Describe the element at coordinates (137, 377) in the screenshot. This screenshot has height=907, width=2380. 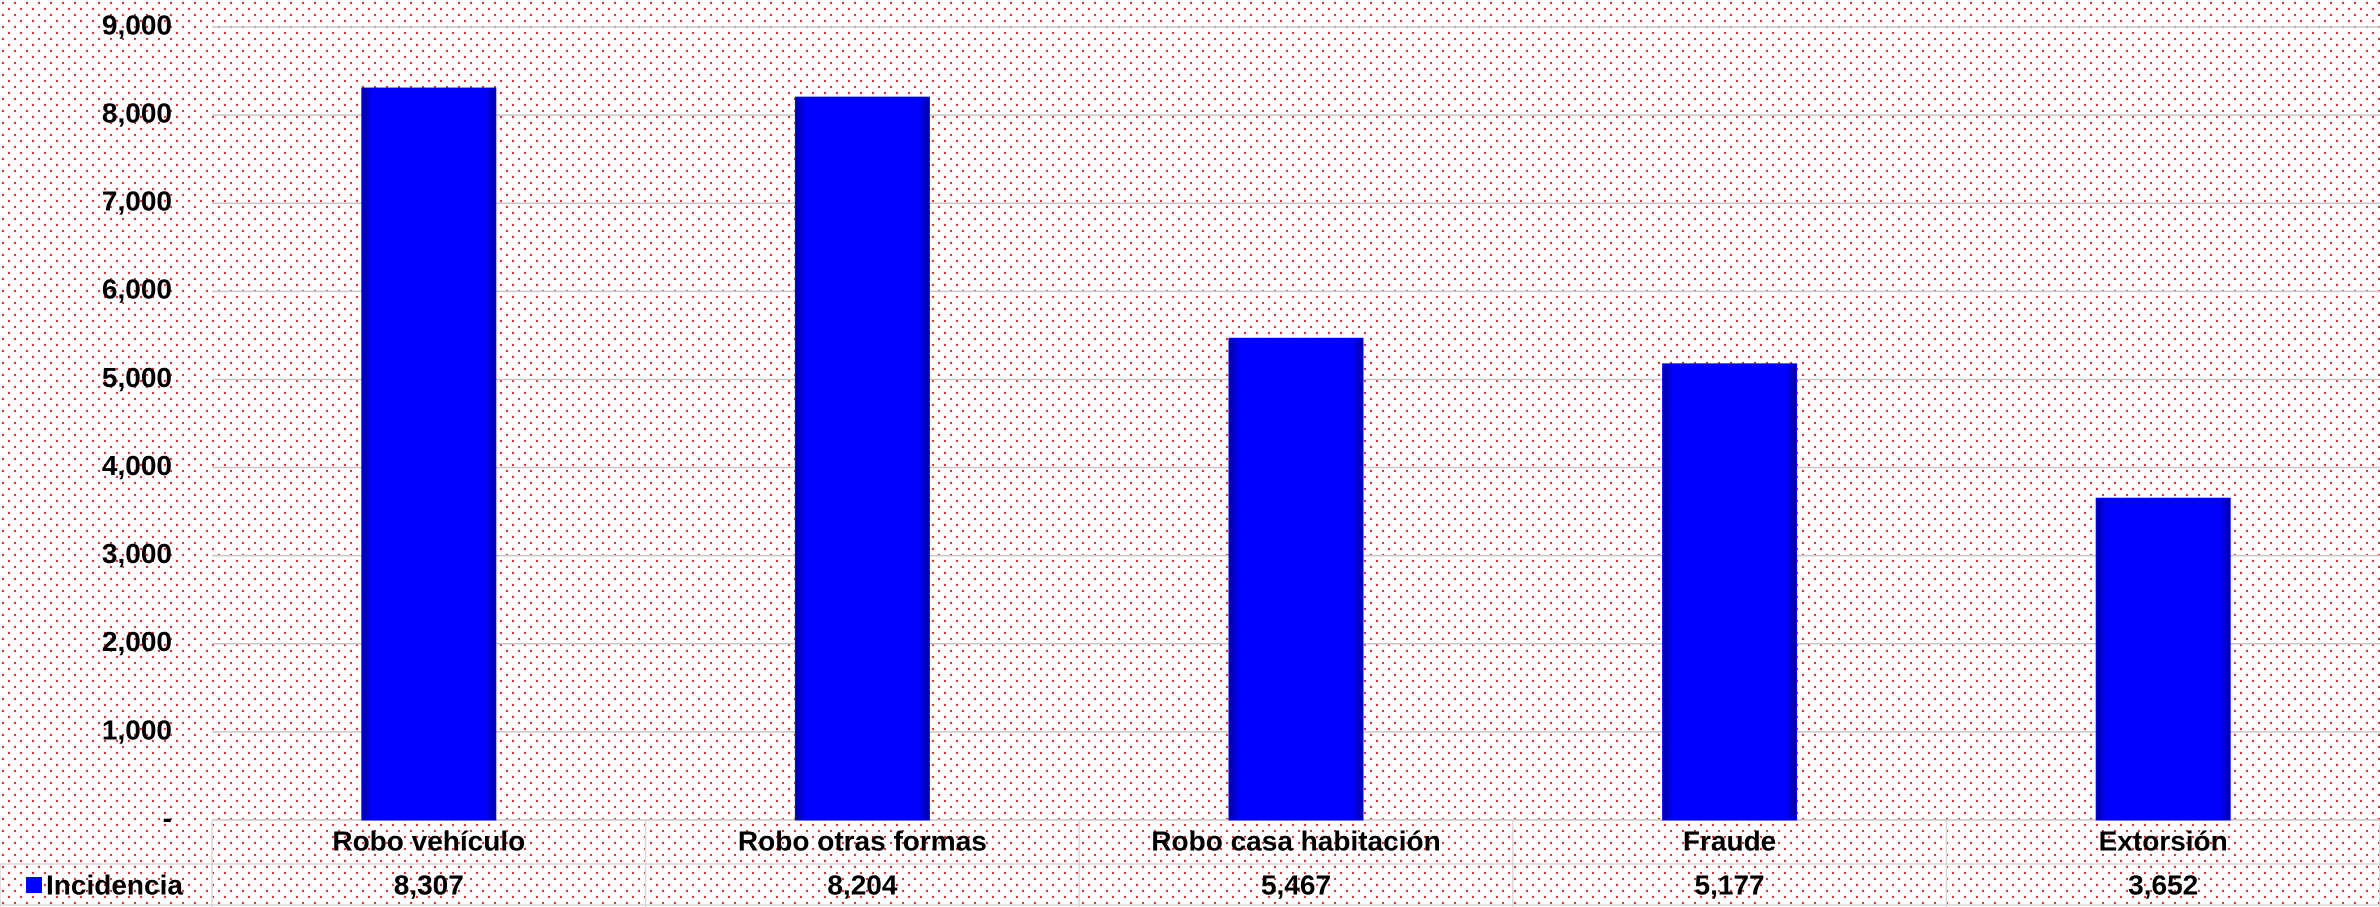
I see `y-tick-label: 5,000` at that location.